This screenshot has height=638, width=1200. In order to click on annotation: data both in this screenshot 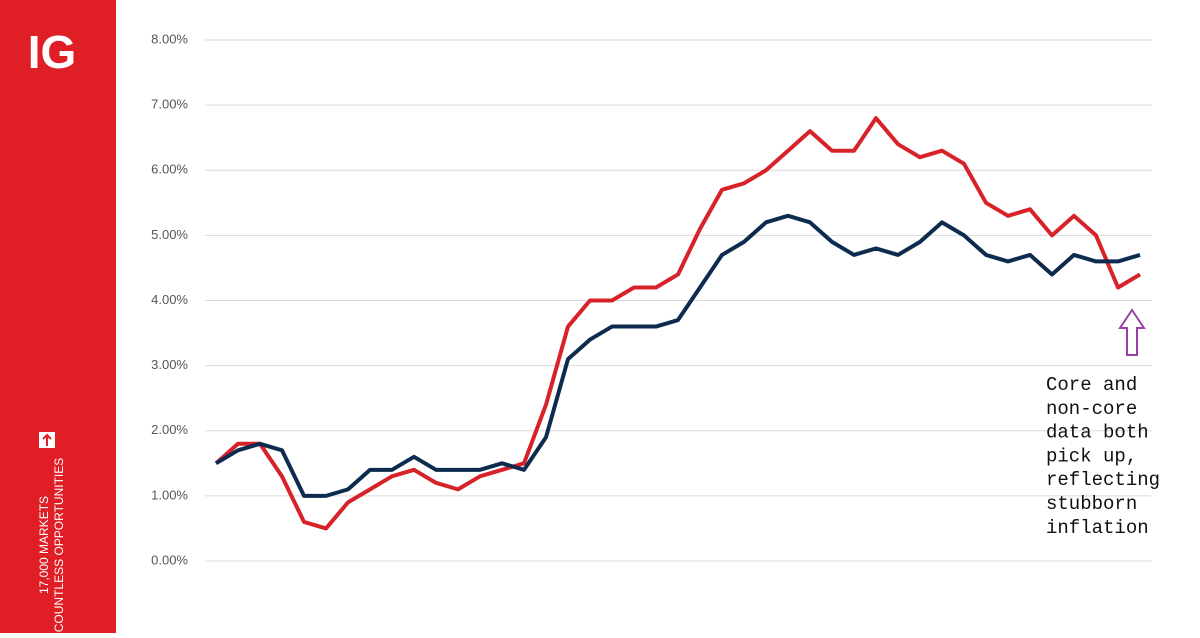, I will do `click(1097, 433)`.